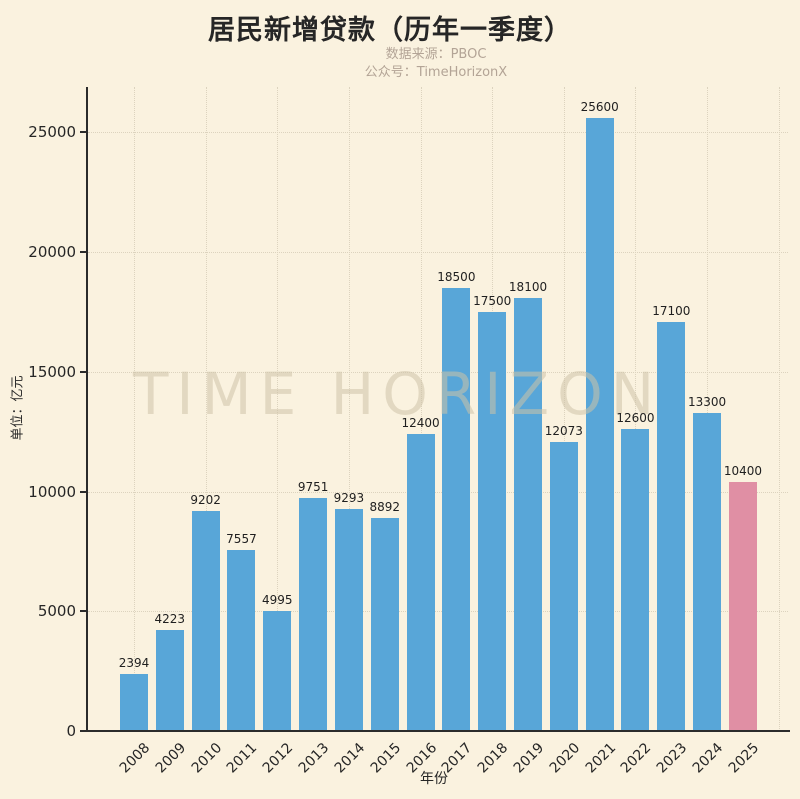 This screenshot has width=800, height=799. Describe the element at coordinates (436, 54) in the screenshot. I see `data-source-line: 数据来源：PBOC` at that location.